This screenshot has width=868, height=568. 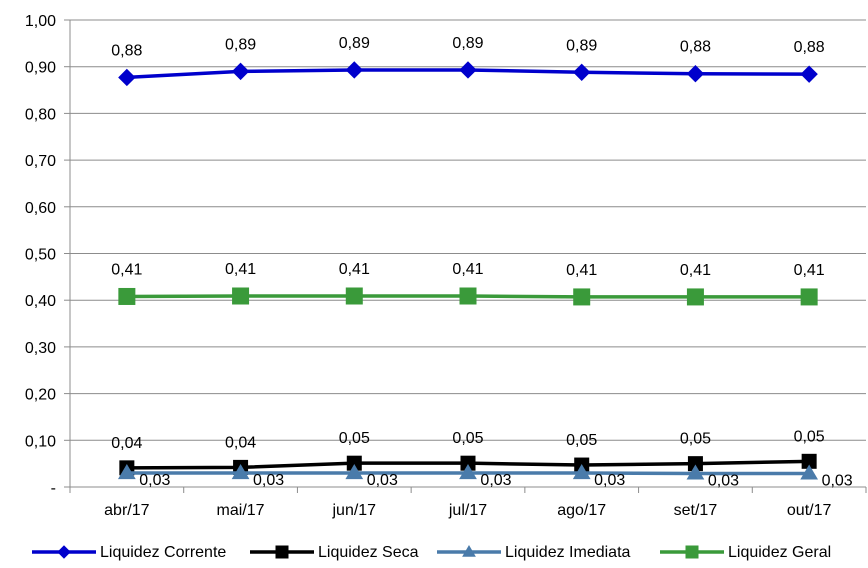 I want to click on y-tick-label: 0,40, so click(x=40, y=301).